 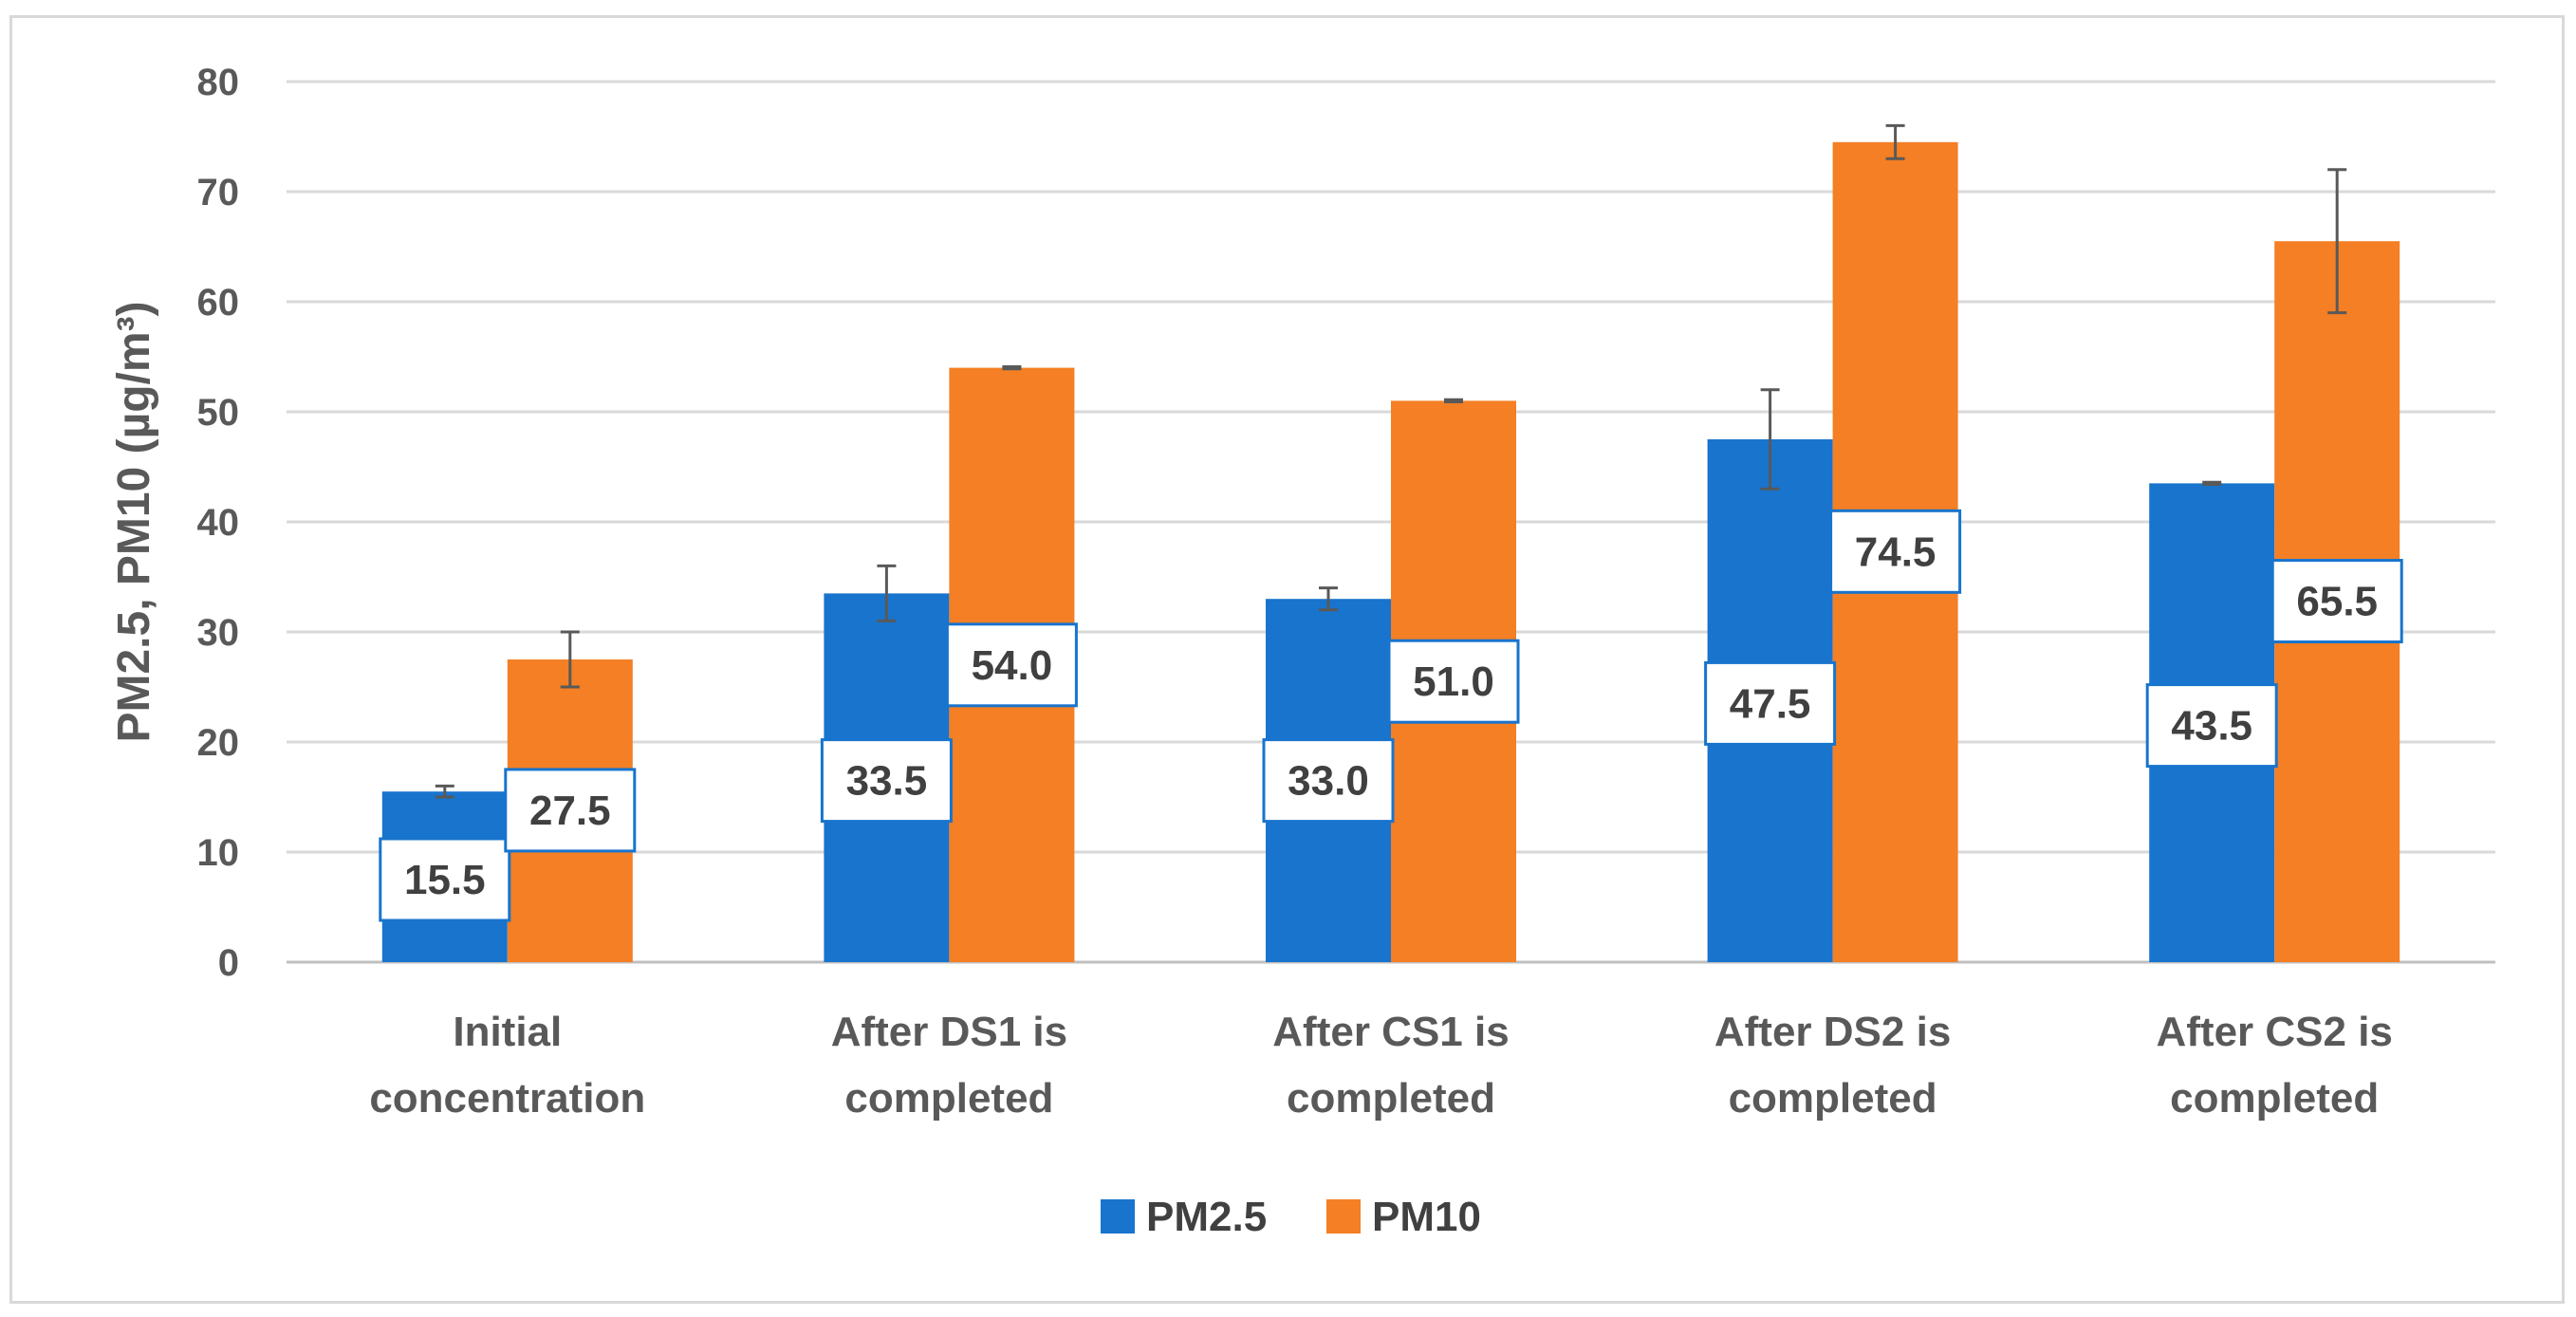 I want to click on data-label: 74.5, so click(x=1896, y=552).